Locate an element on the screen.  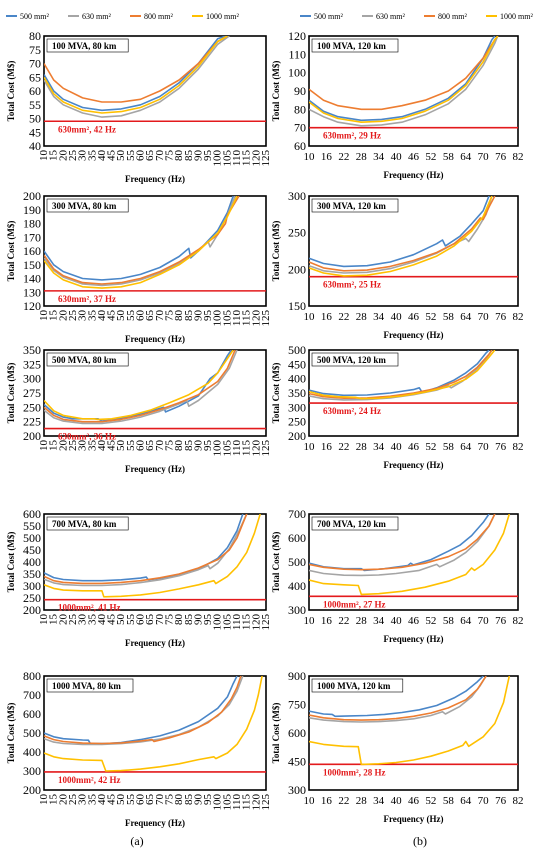
panel-title-box: 1000 MVA, 80 km is located at coordinates (90, 685).